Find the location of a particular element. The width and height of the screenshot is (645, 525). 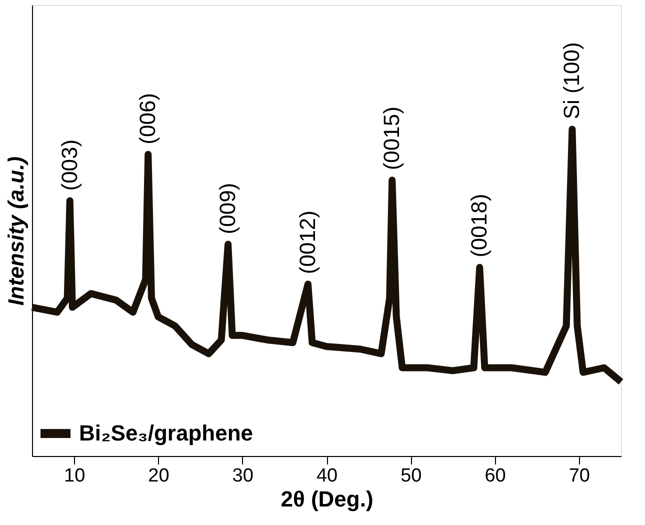

annotation: (0012) is located at coordinates (307, 242).